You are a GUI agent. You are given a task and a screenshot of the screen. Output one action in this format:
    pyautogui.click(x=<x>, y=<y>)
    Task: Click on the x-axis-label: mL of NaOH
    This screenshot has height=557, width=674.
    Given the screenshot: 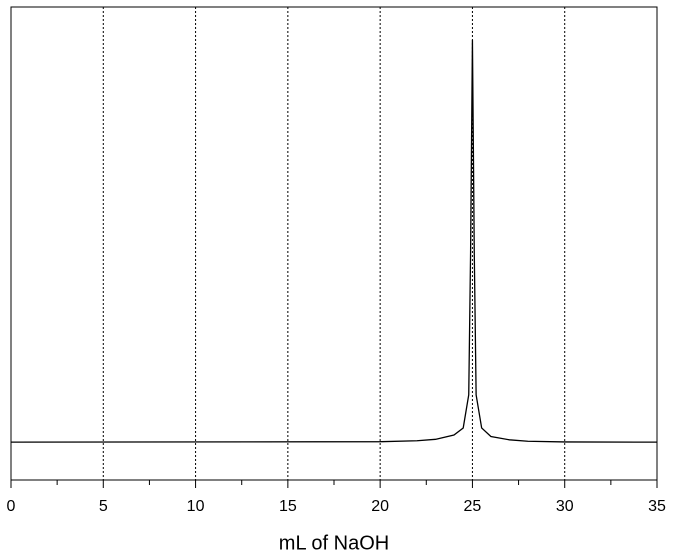 What is the action you would take?
    pyautogui.click(x=334, y=543)
    